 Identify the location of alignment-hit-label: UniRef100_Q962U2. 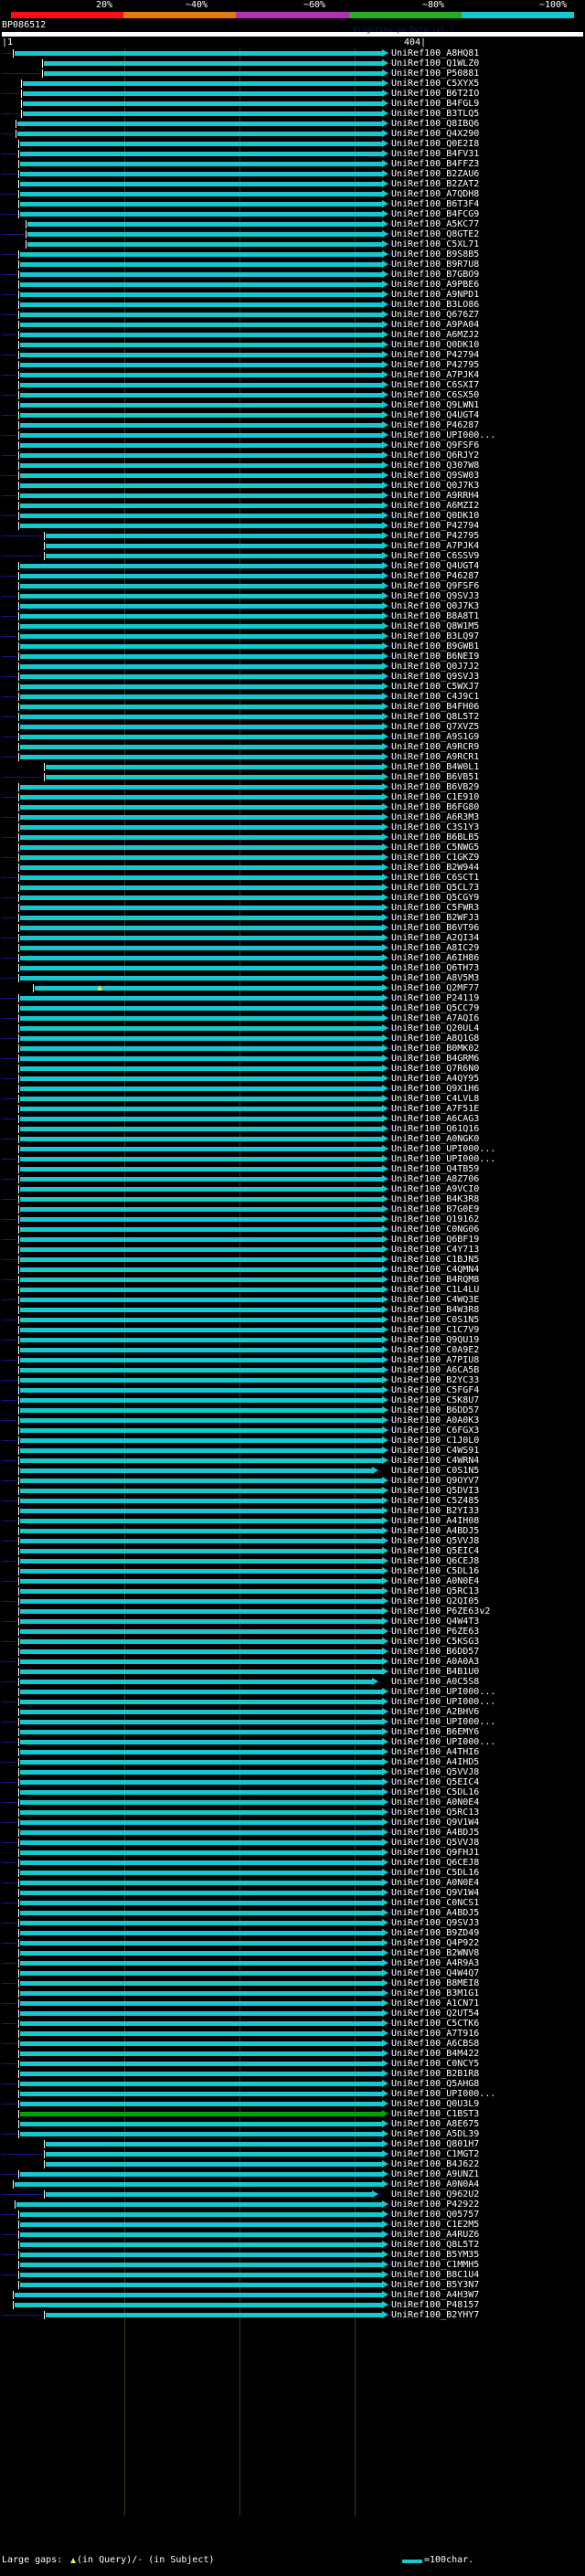
(436, 2194).